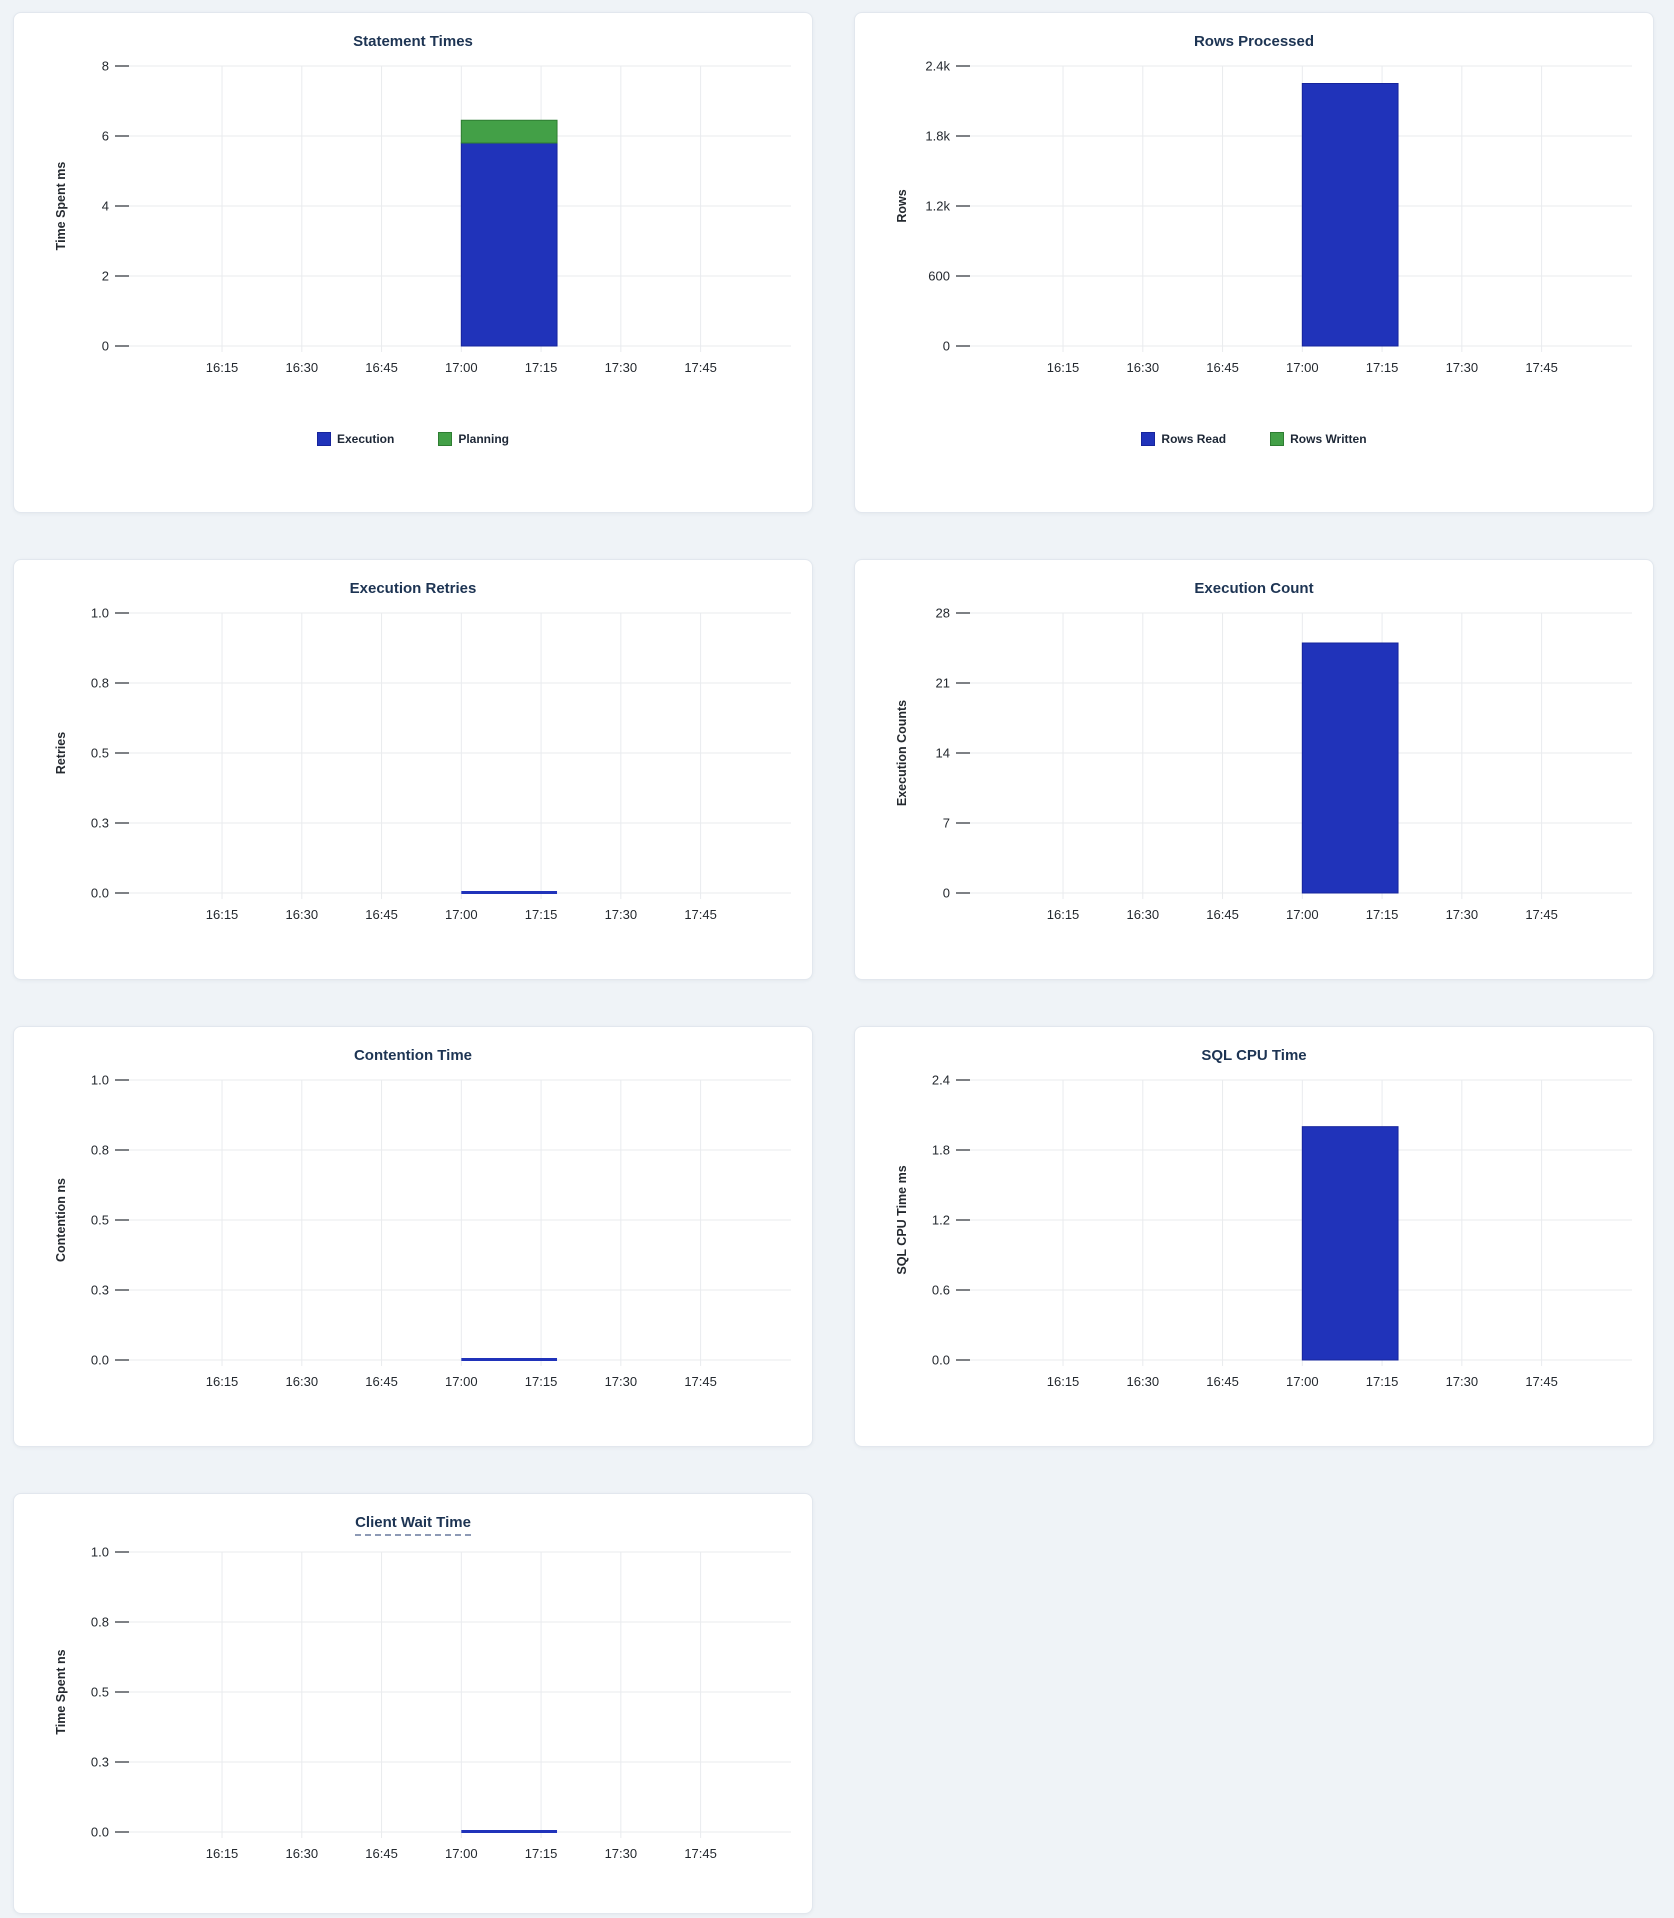  I want to click on y-axis-label: Time Spent ms, so click(61, 206).